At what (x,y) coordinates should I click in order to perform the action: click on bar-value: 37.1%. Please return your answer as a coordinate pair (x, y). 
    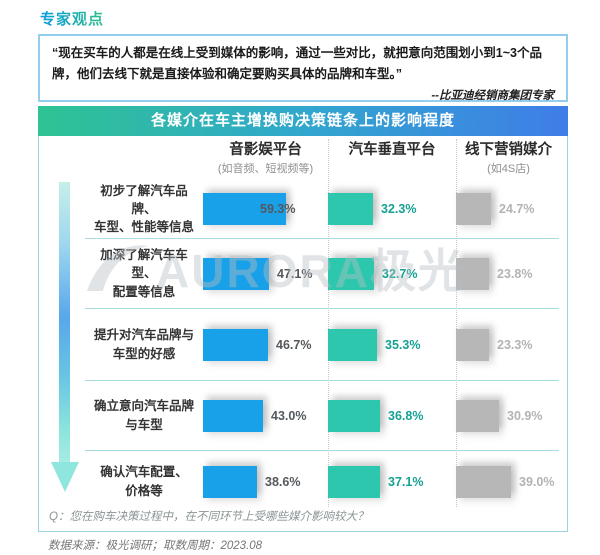
    Looking at the image, I should click on (406, 481).